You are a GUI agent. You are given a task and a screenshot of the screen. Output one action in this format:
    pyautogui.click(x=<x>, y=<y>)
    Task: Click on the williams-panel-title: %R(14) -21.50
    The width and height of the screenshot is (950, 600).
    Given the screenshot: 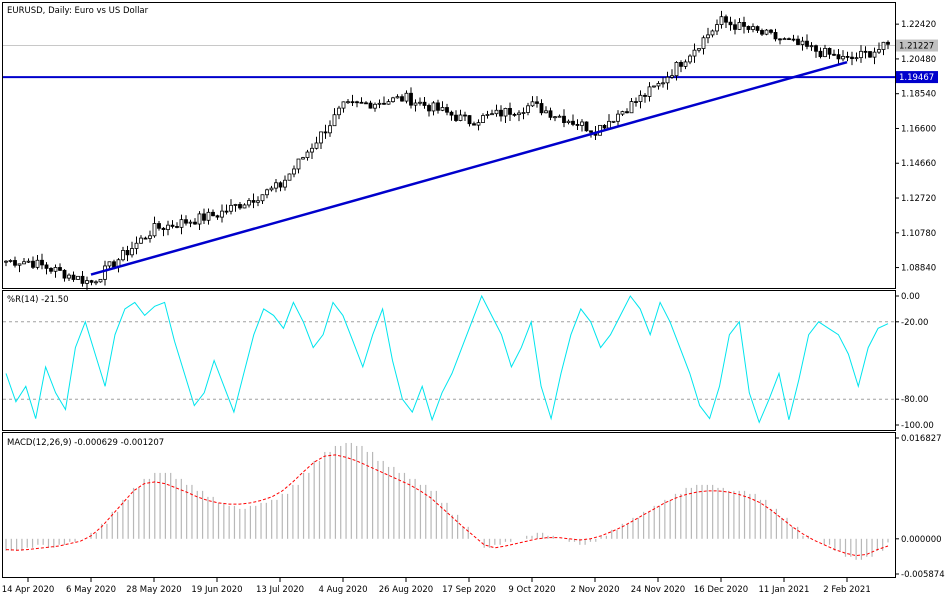 What is the action you would take?
    pyautogui.click(x=38, y=300)
    